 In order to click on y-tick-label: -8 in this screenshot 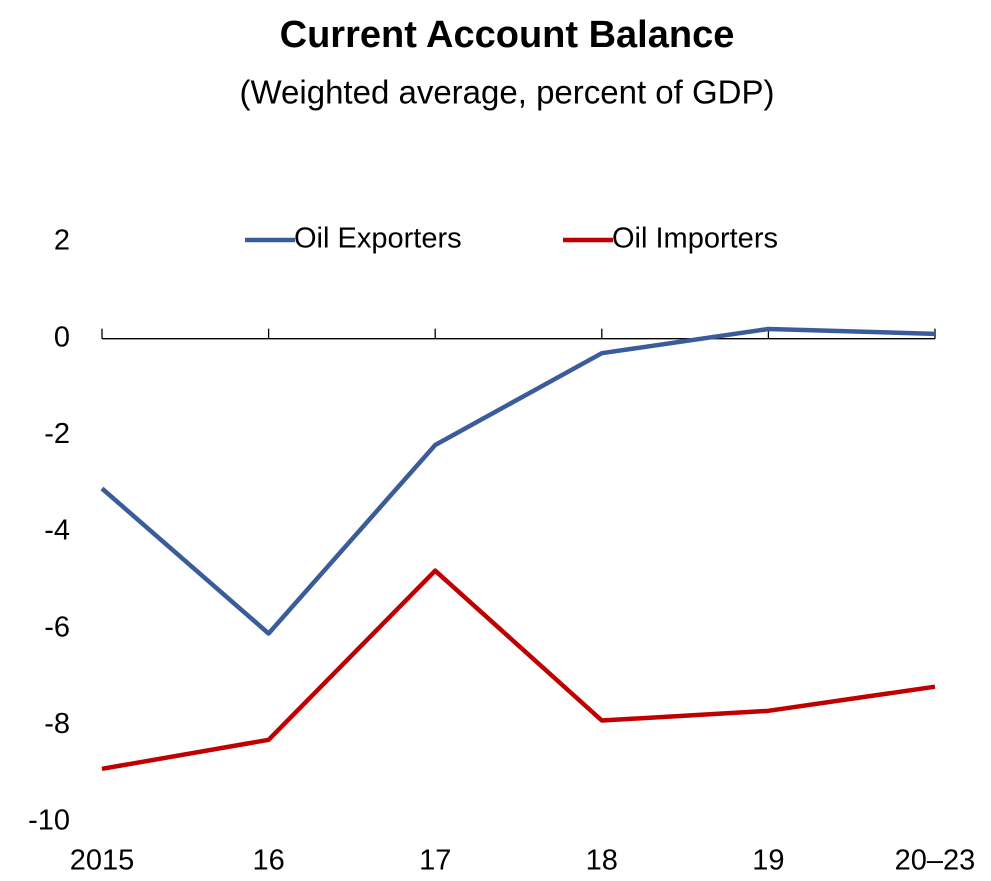, I will do `click(57, 724)`.